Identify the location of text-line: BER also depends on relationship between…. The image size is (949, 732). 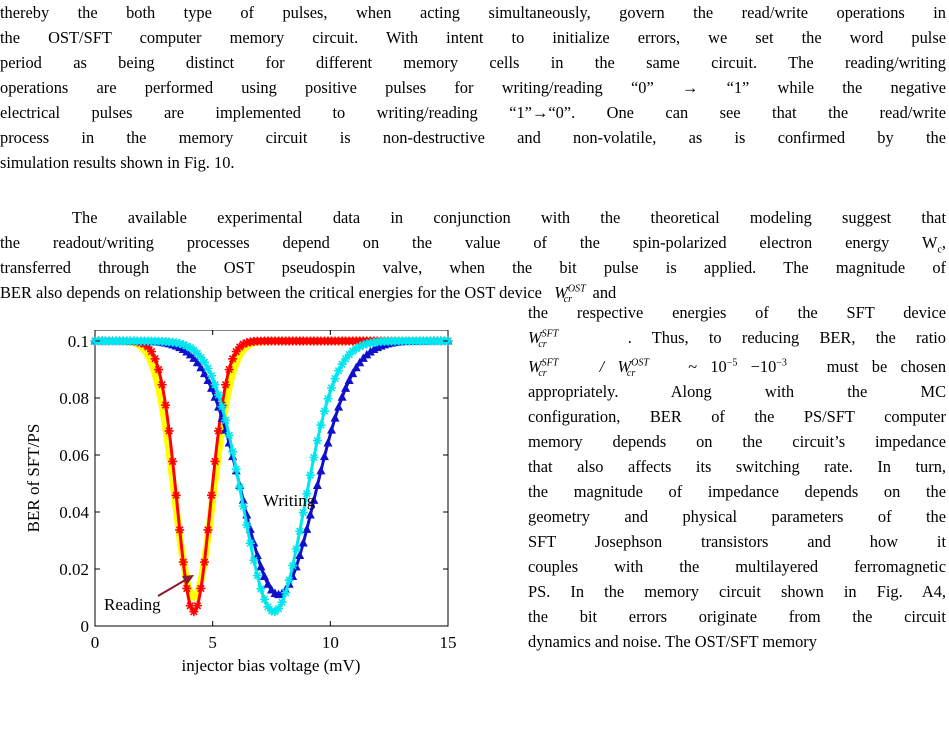
(308, 294).